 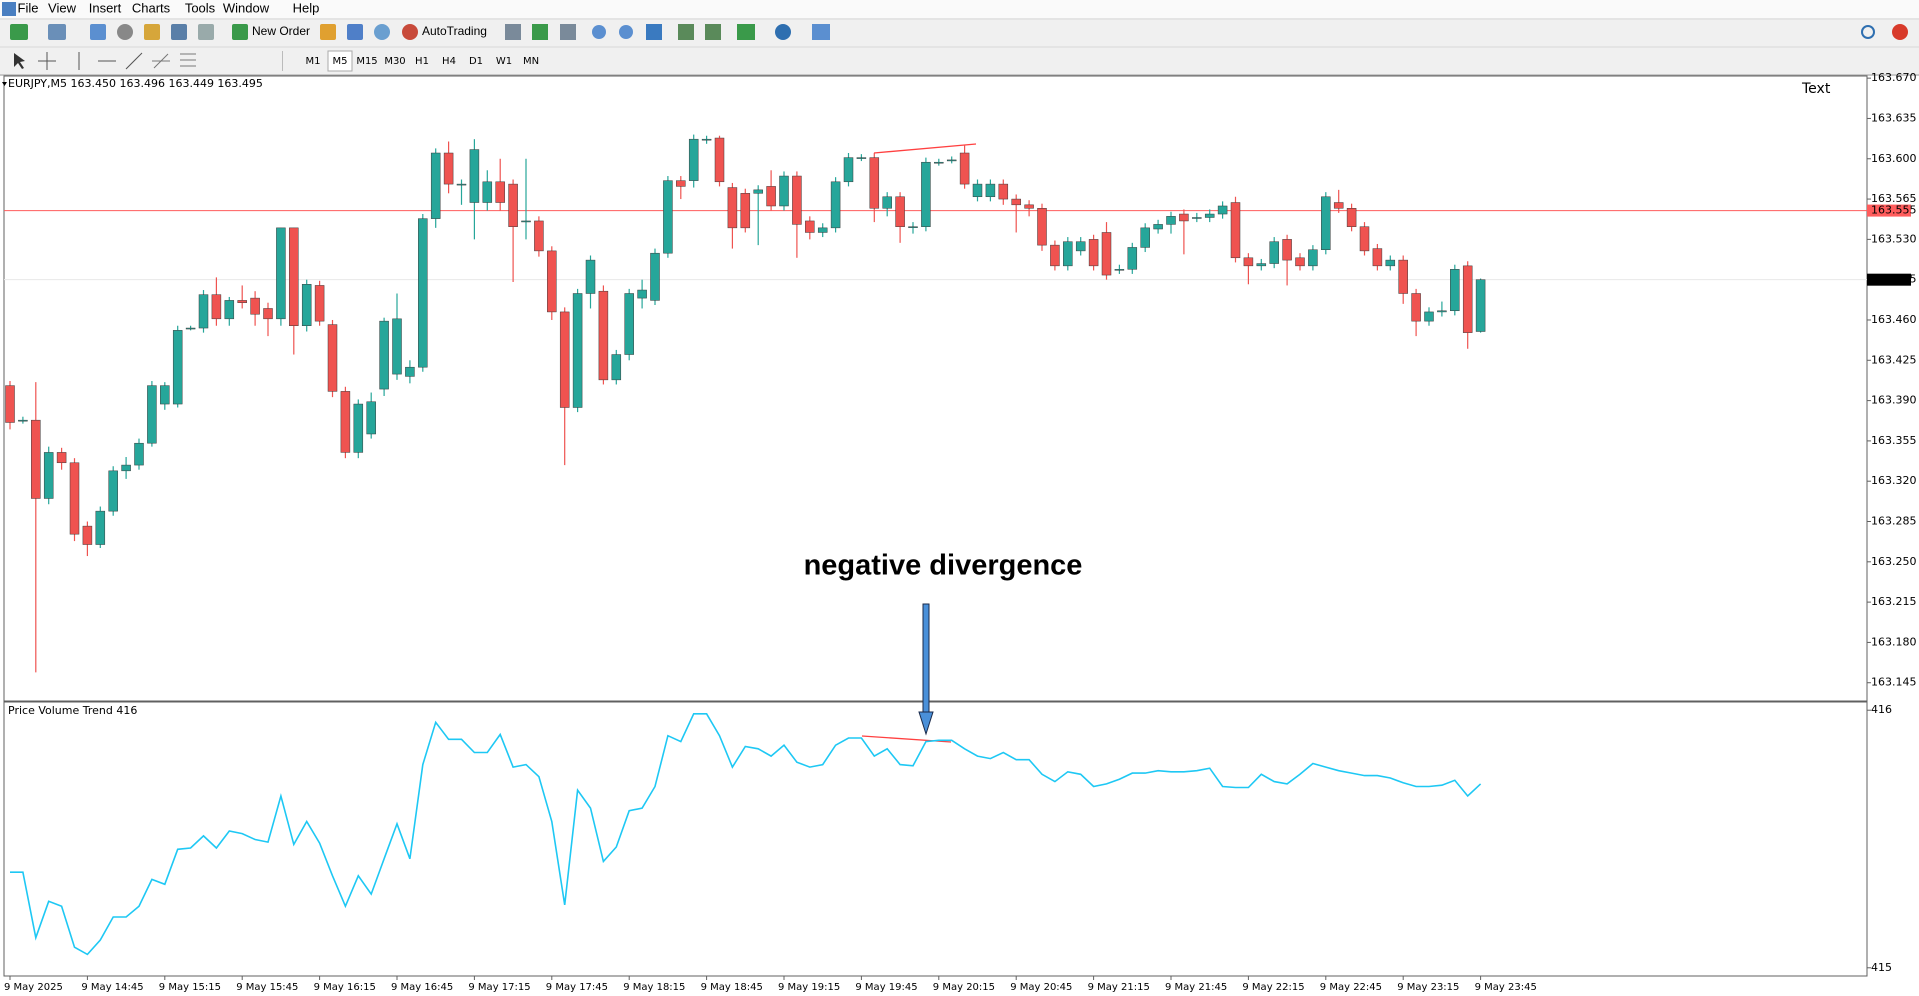 What do you see at coordinates (382, 32) in the screenshot?
I see `market-button` at bounding box center [382, 32].